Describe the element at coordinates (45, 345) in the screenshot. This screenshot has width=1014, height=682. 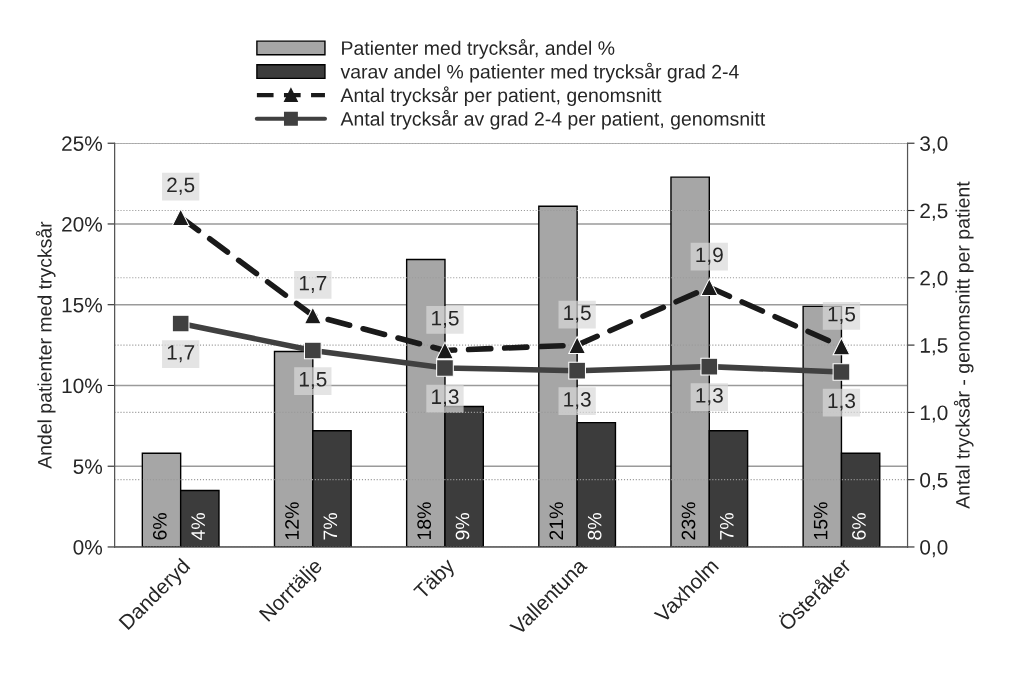
I see `y-axis-title: Andel patienter med trycksår` at that location.